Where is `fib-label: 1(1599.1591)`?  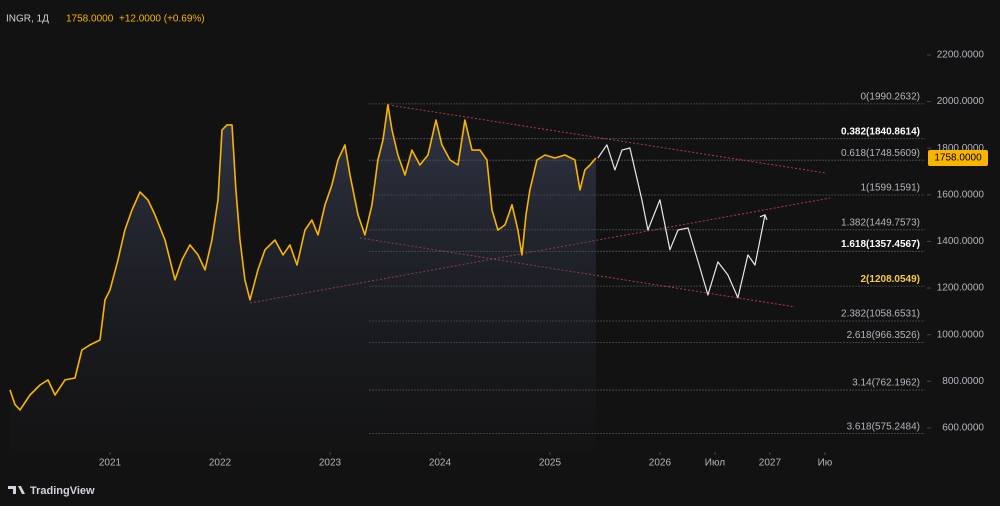
fib-label: 1(1599.1591) is located at coordinates (891, 188).